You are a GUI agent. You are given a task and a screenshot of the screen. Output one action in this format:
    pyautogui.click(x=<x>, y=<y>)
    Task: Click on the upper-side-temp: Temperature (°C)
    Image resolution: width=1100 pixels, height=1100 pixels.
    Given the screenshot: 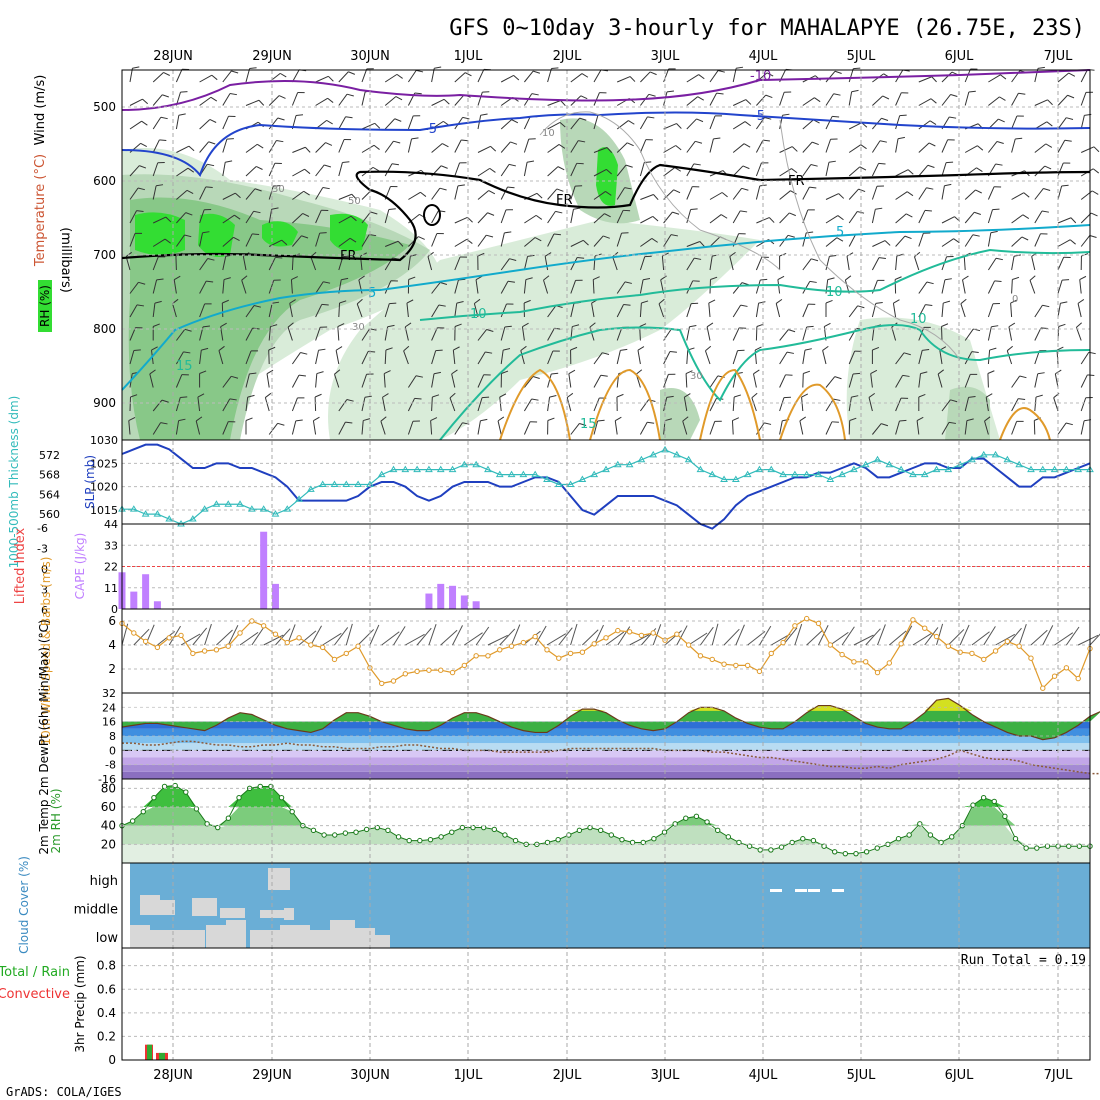 What is the action you would take?
    pyautogui.click(x=40, y=210)
    